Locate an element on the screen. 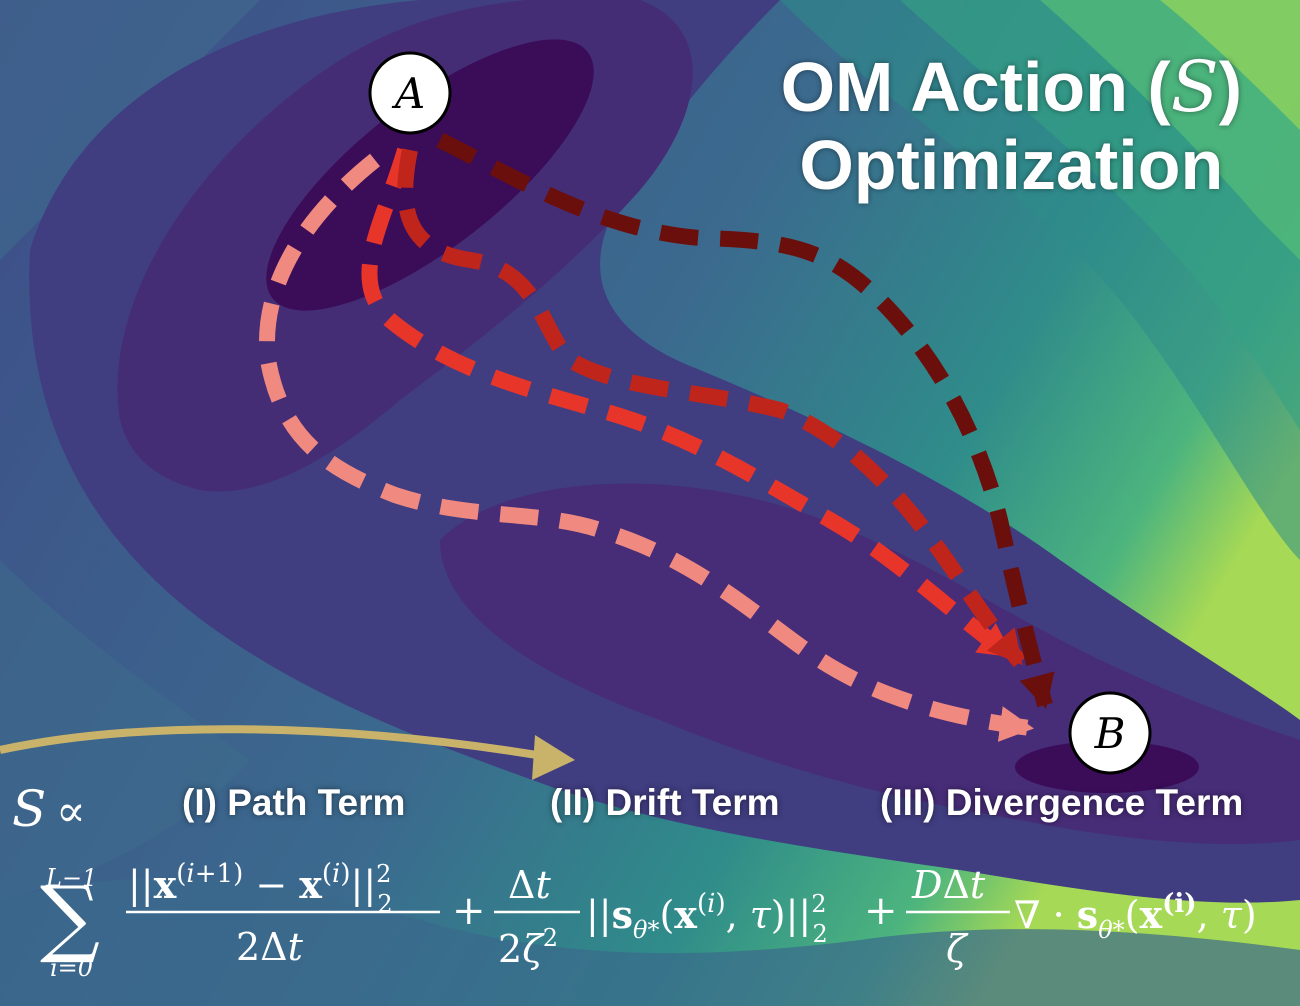  equation-lhs: S is located at coordinates (29, 809).